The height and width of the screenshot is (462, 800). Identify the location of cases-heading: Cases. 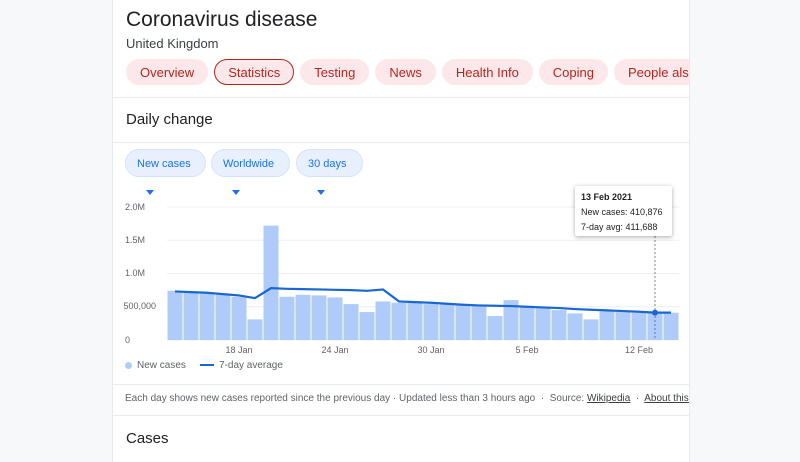
(147, 438).